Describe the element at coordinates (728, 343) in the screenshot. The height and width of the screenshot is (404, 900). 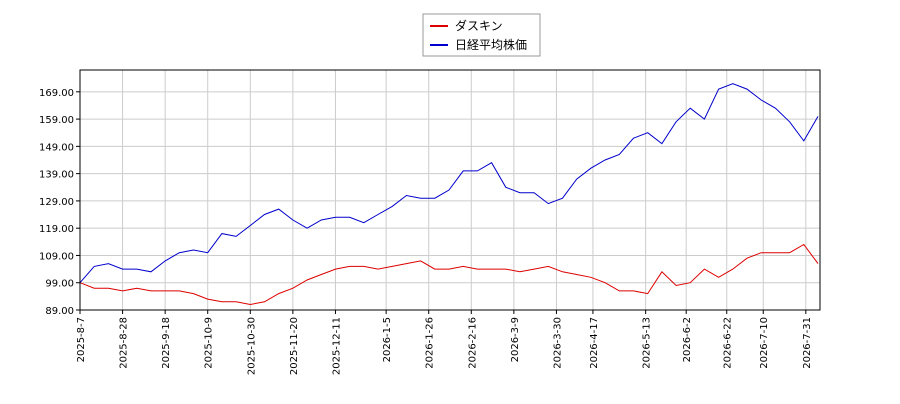
I see `x-tick-label: 2026-6-22` at that location.